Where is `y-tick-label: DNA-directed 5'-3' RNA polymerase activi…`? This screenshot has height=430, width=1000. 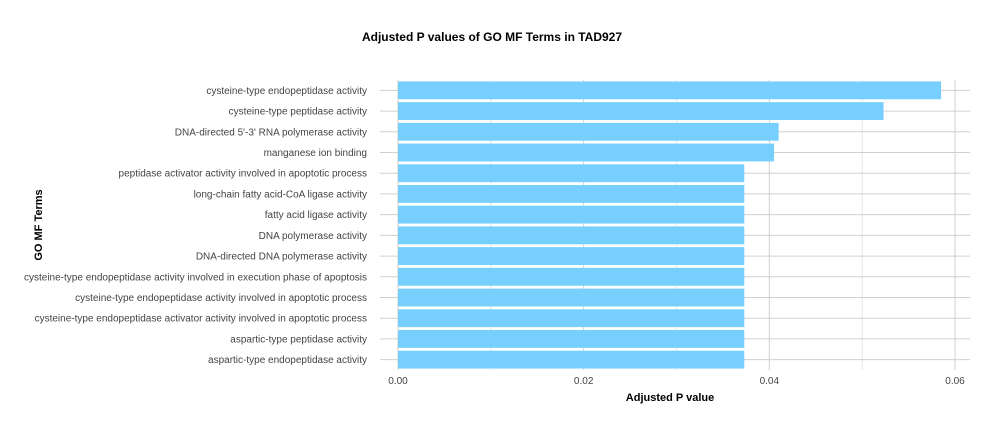 y-tick-label: DNA-directed 5'-3' RNA polymerase activi… is located at coordinates (271, 132).